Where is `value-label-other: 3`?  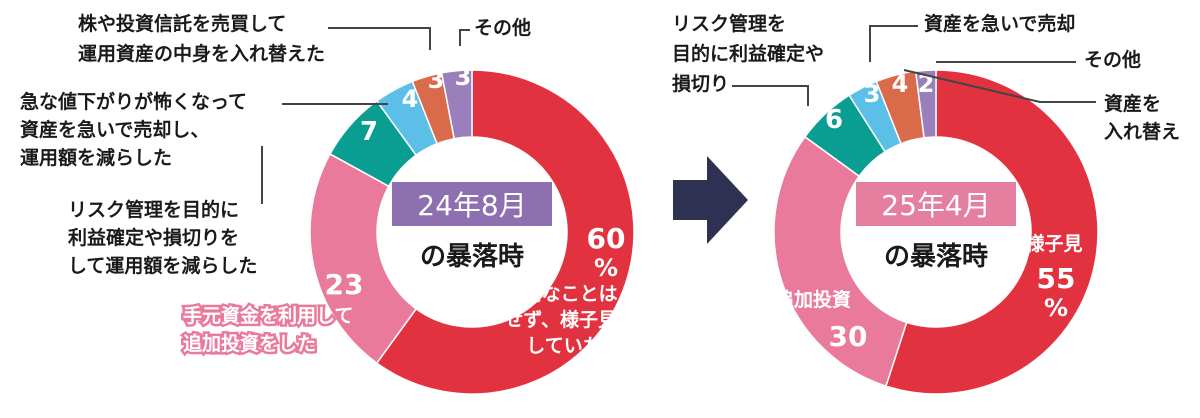 value-label-other: 3 is located at coordinates (463, 77).